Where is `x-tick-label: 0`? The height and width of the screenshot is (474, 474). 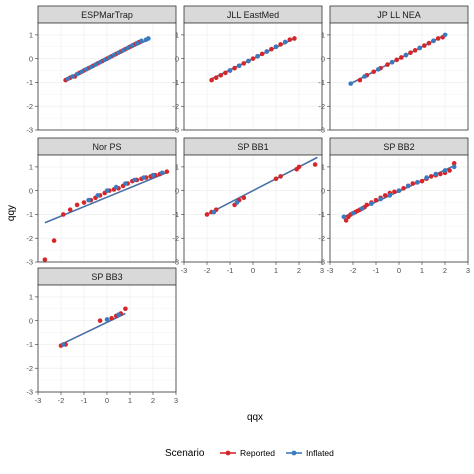 x-tick-label: 0 is located at coordinates (253, 270).